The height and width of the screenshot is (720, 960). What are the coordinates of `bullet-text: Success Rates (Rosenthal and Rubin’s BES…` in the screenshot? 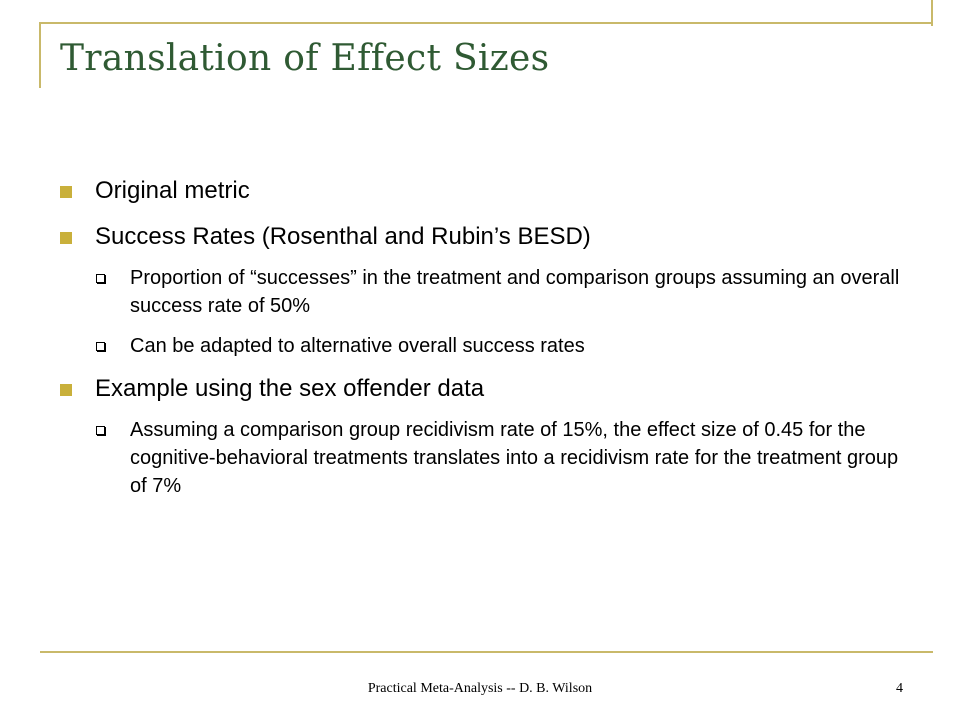 It's located at (343, 236).